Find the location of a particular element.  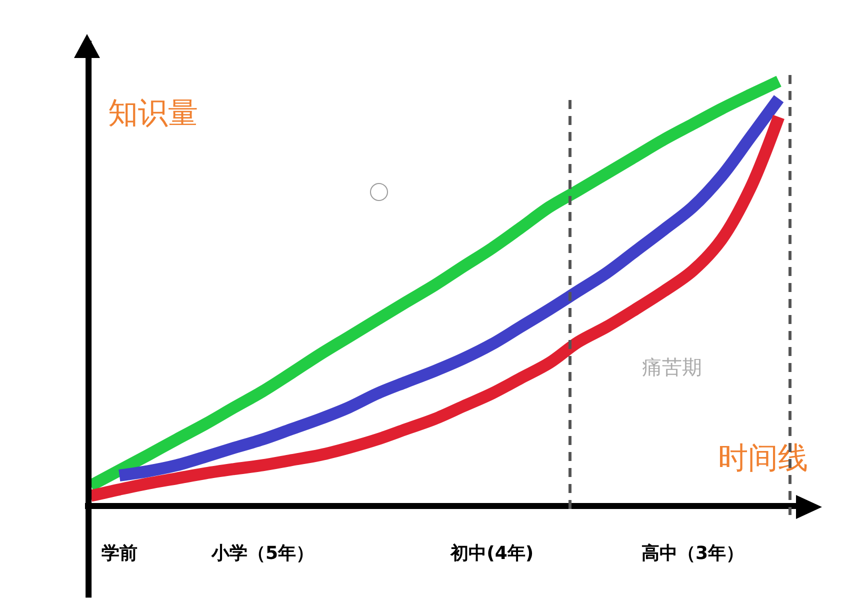

x-tick-label: 学前 is located at coordinates (119, 553).